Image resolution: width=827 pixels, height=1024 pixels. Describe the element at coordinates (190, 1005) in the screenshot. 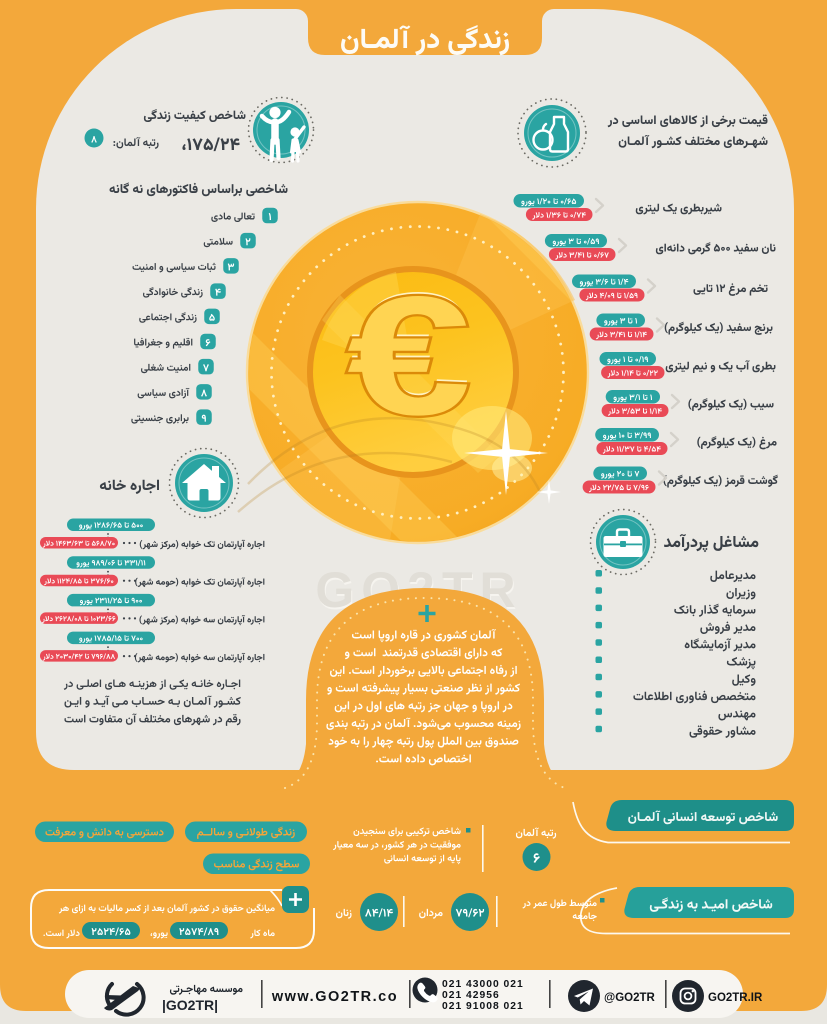

I see `svg-text: |GO2TR|` at that location.